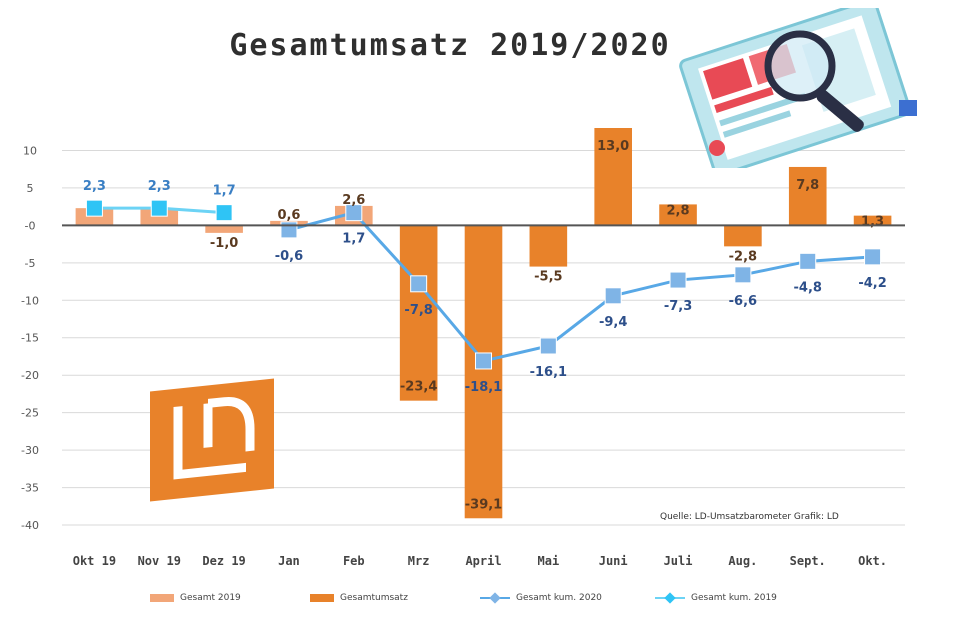 This screenshot has width=960, height=635. What do you see at coordinates (94, 561) in the screenshot?
I see `x-tick-label: Okt 19` at bounding box center [94, 561].